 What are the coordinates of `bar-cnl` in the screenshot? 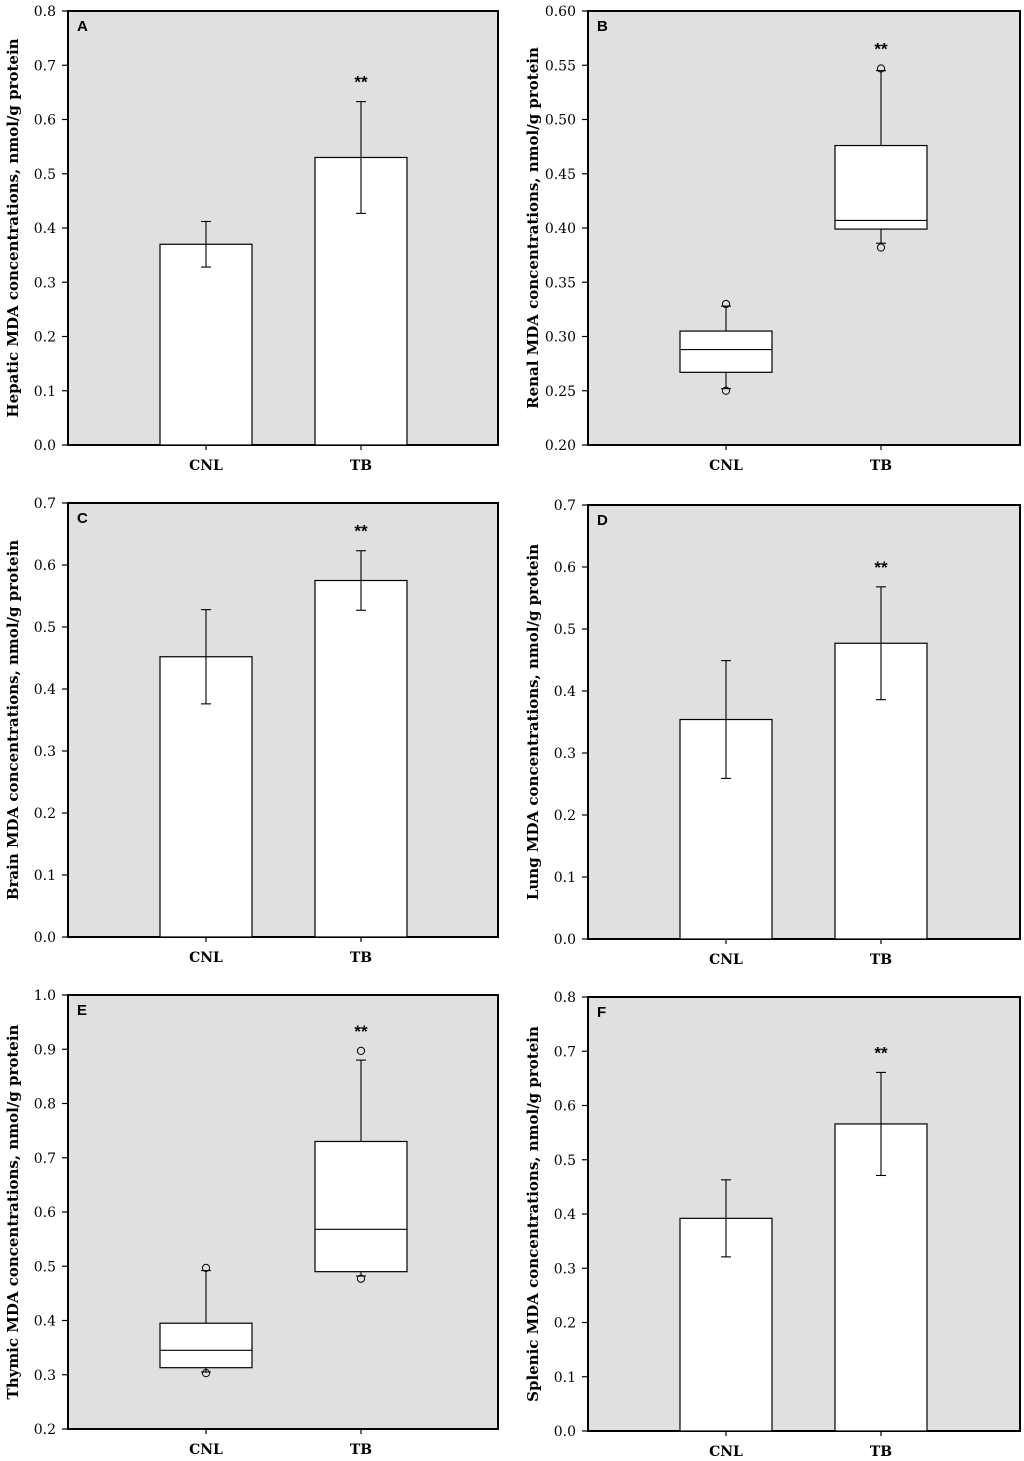 It's located at (206, 344).